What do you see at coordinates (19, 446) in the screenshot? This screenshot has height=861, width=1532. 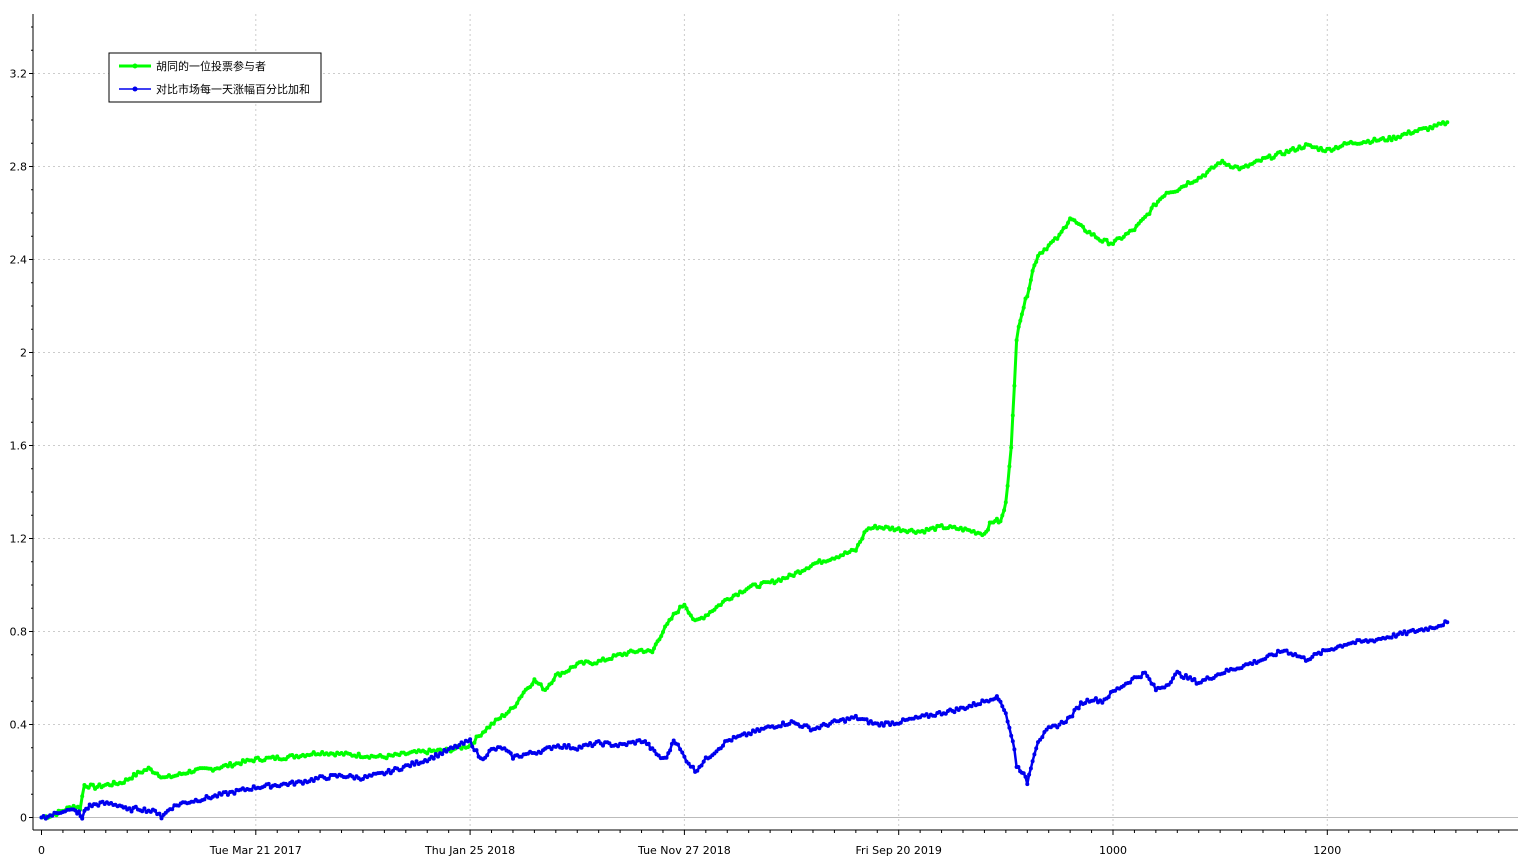 I see `y-tick-label: 1.6` at bounding box center [19, 446].